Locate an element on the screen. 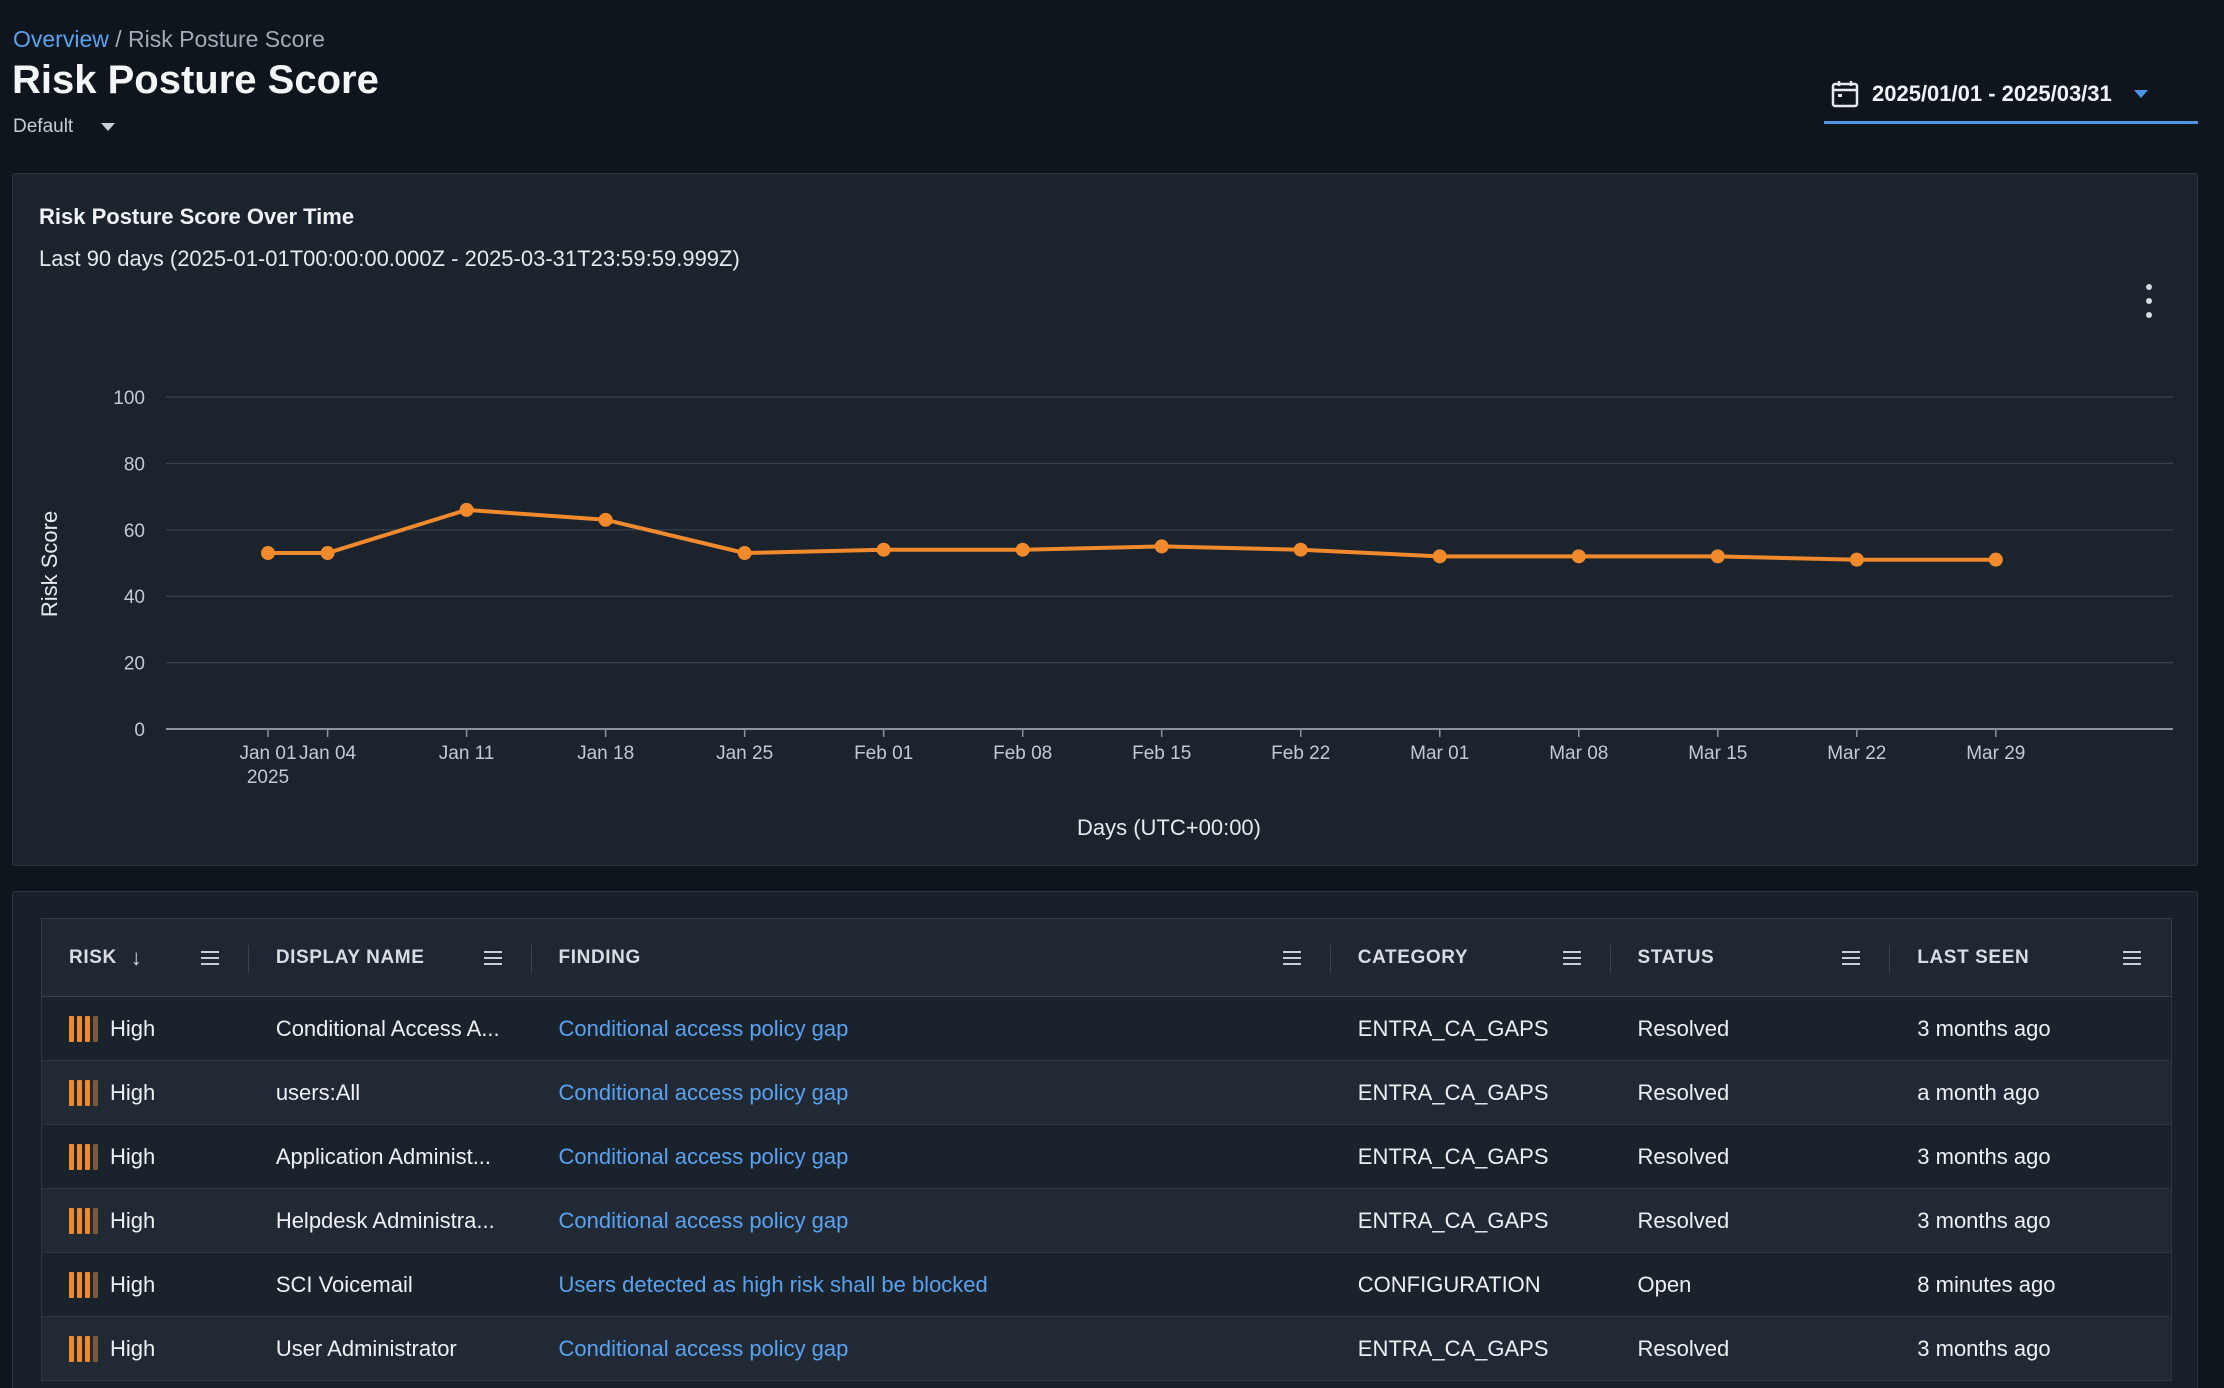 The width and height of the screenshot is (2224, 1388). category-cell: CONFIGURATION is located at coordinates (1449, 1284).